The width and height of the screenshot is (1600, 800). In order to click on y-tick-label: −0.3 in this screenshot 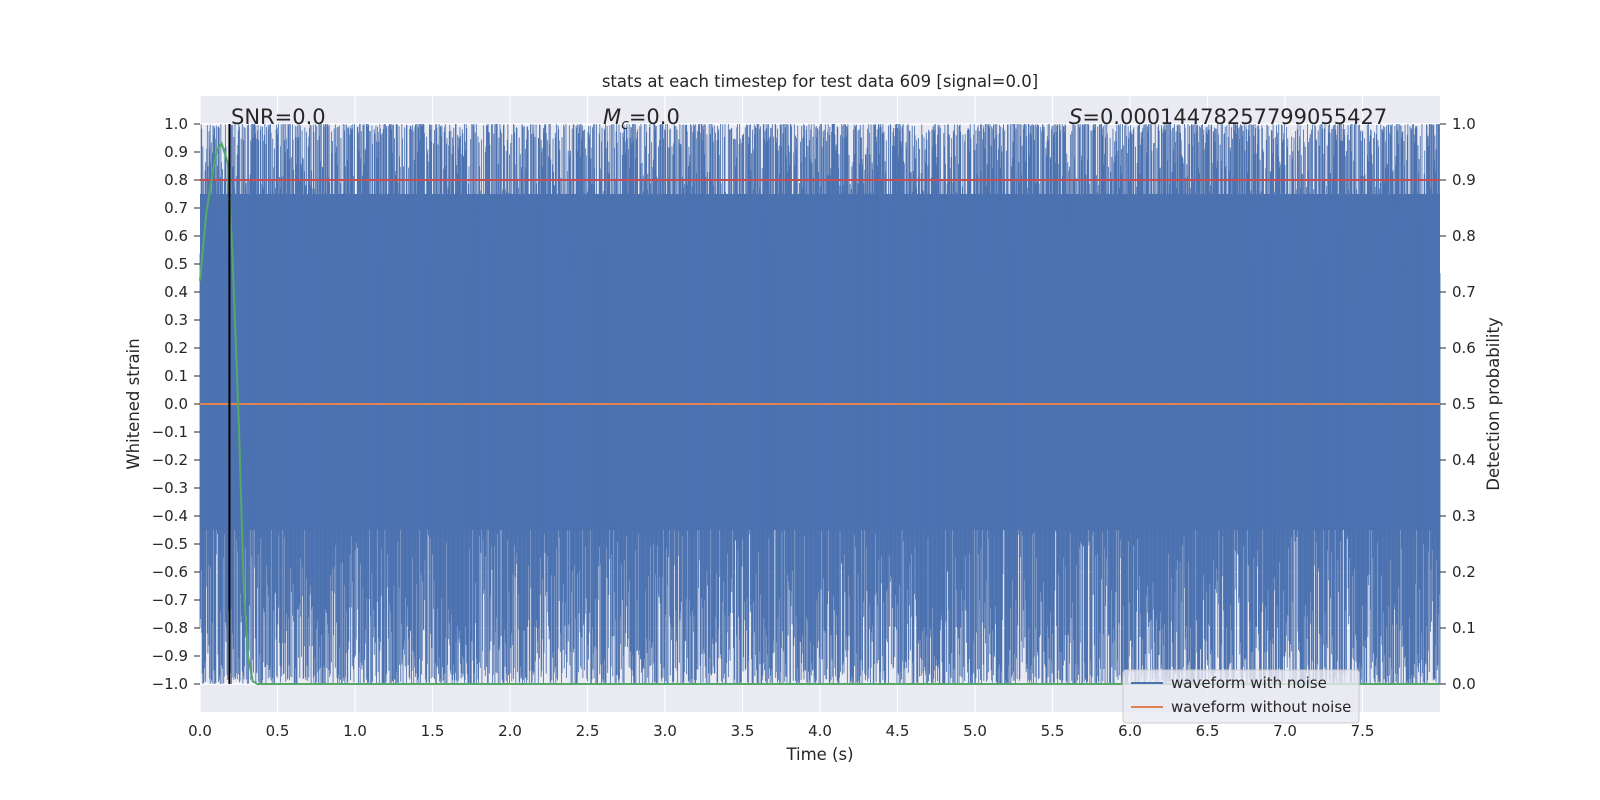, I will do `click(170, 488)`.